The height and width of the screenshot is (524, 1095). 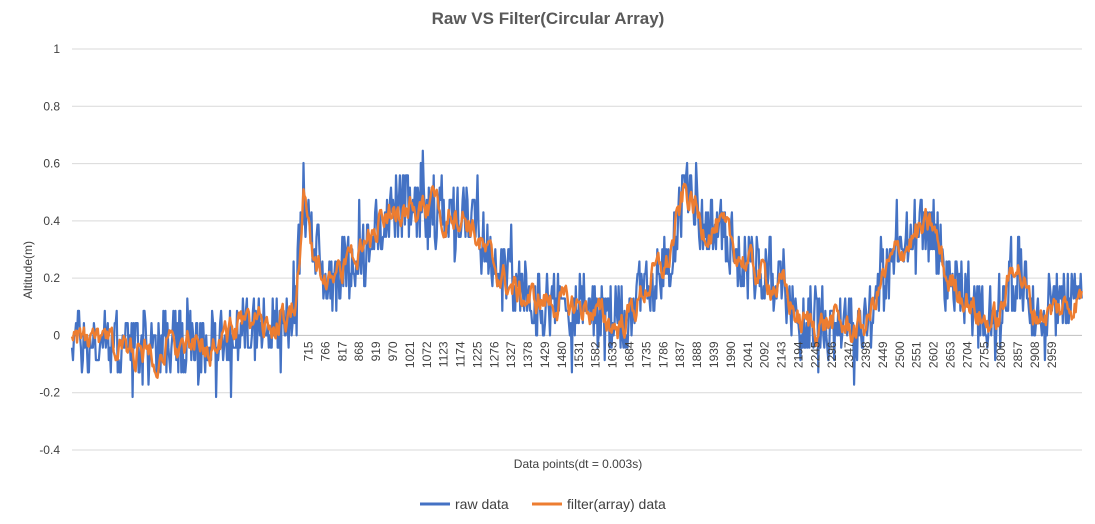 What do you see at coordinates (482, 504) in the screenshot?
I see `legend-label: raw data` at bounding box center [482, 504].